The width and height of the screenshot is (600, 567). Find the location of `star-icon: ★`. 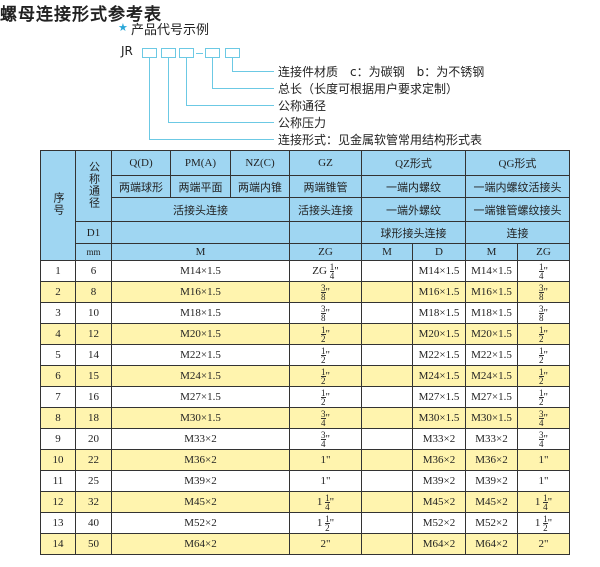

star-icon: ★ is located at coordinates (123, 27).